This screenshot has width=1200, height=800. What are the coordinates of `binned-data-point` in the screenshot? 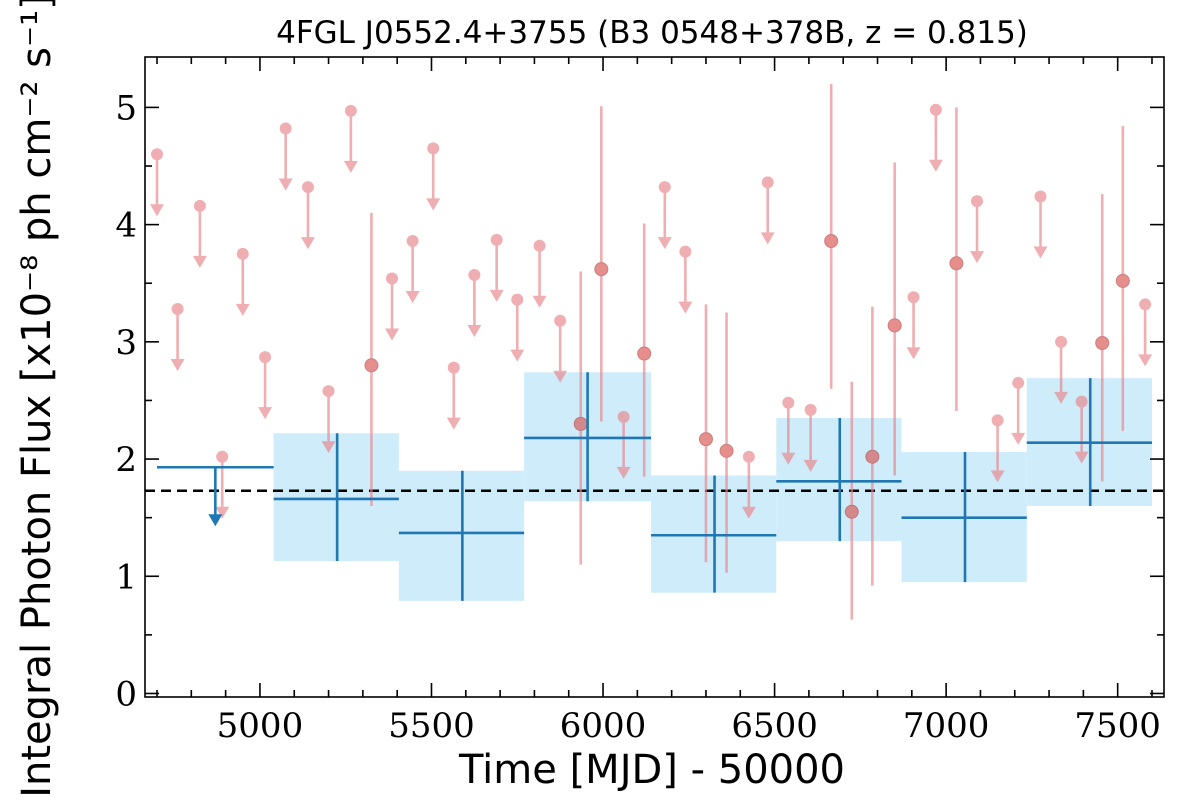 It's located at (839, 480).